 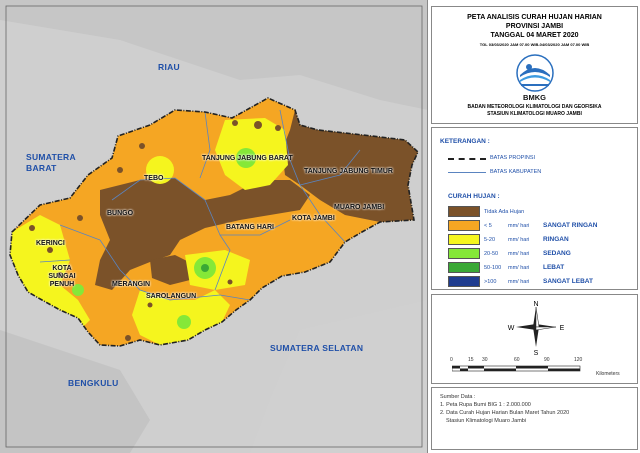 I want to click on kab-label-sungai-penuh: KOTA SUNGAI PENUH, so click(x=62, y=276).